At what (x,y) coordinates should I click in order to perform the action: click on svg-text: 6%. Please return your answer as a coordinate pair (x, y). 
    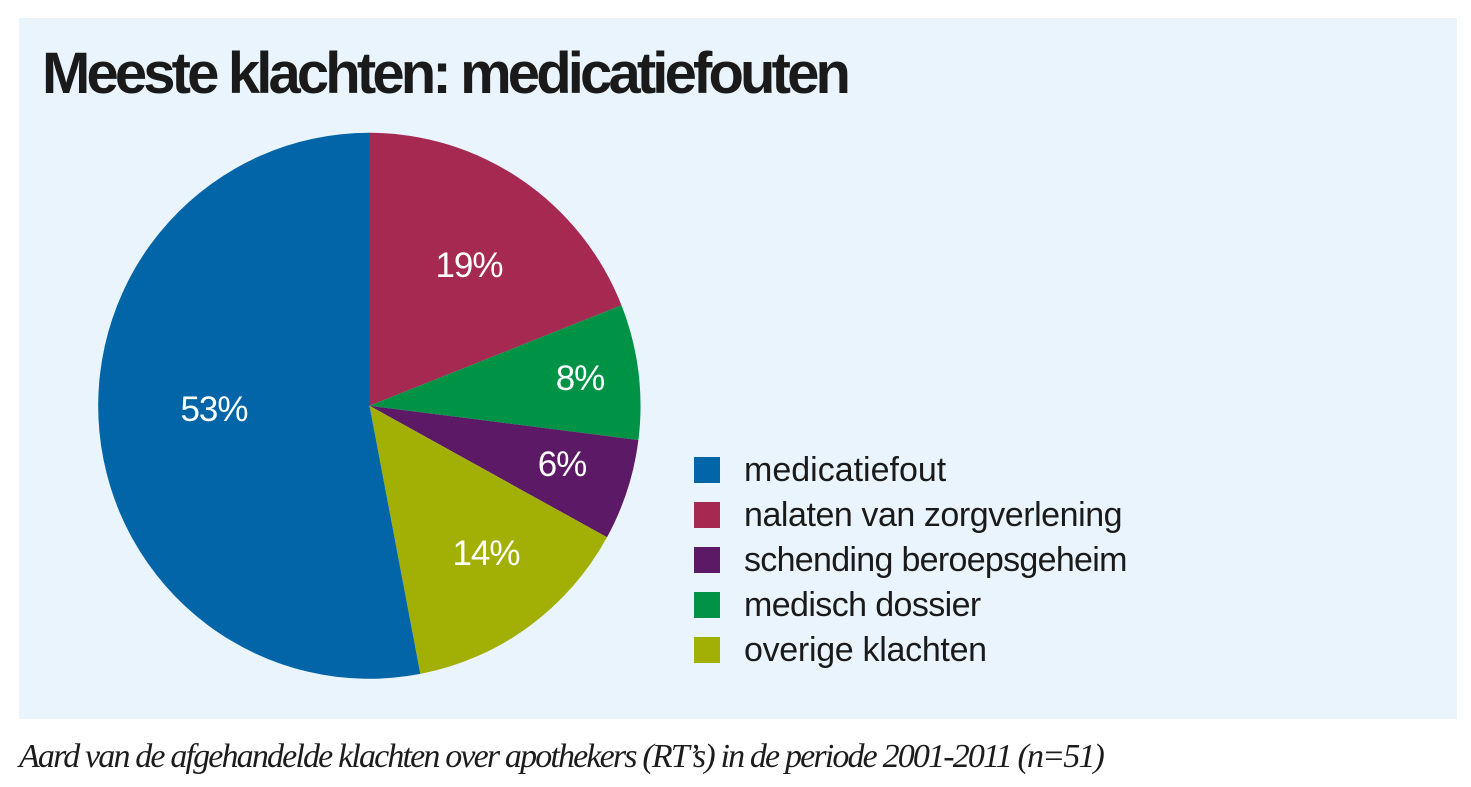
    Looking at the image, I should click on (562, 464).